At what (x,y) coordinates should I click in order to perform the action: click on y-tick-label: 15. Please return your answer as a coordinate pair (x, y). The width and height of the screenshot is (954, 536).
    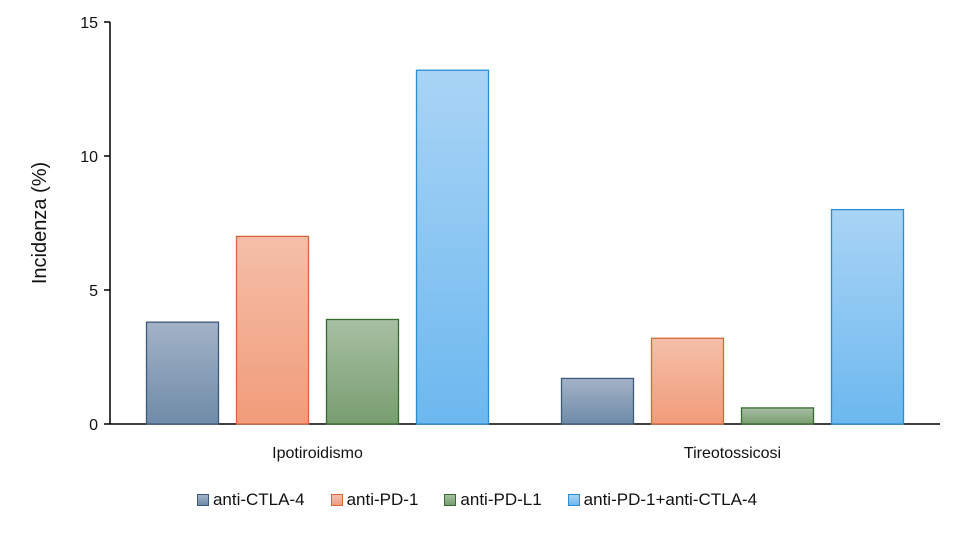
    Looking at the image, I should click on (89, 23).